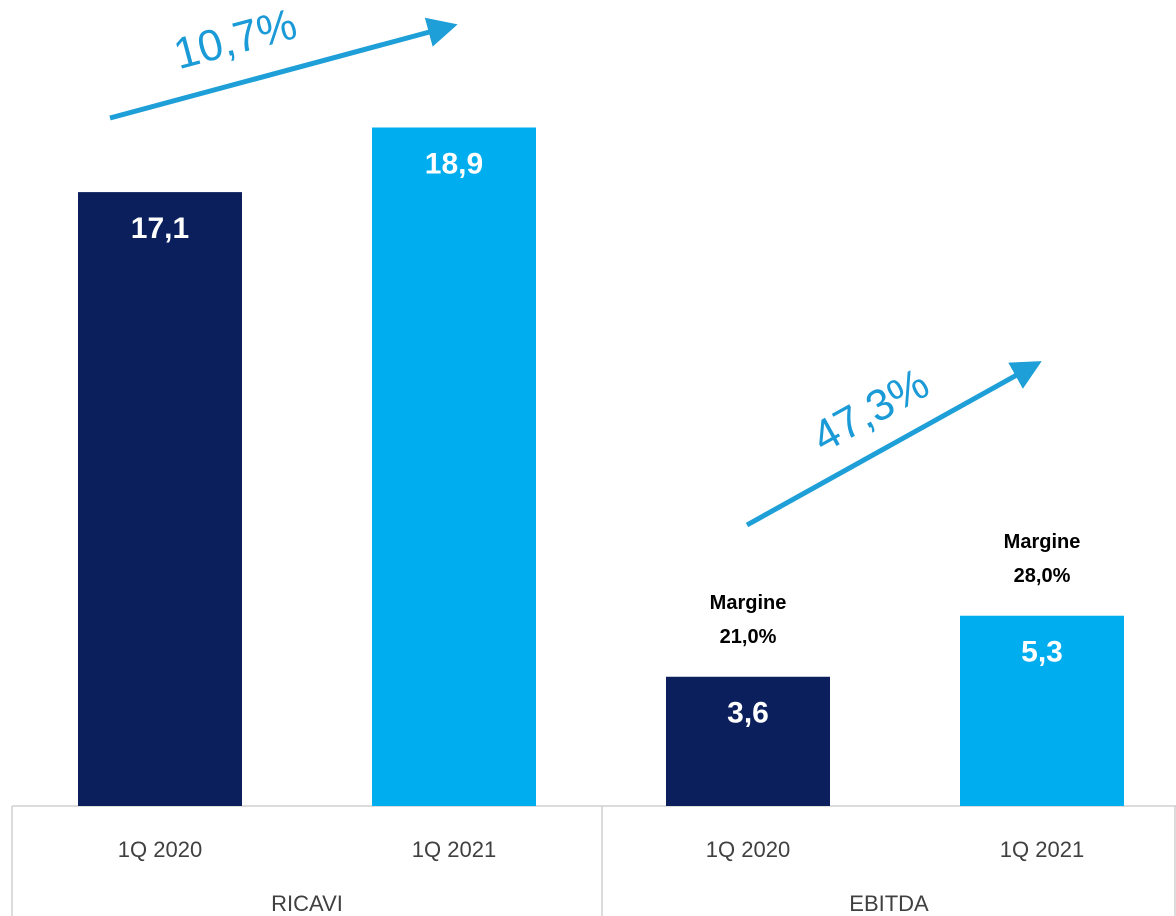 This screenshot has height=916, width=1176. Describe the element at coordinates (889, 903) in the screenshot. I see `group-label: EBITDA` at that location.